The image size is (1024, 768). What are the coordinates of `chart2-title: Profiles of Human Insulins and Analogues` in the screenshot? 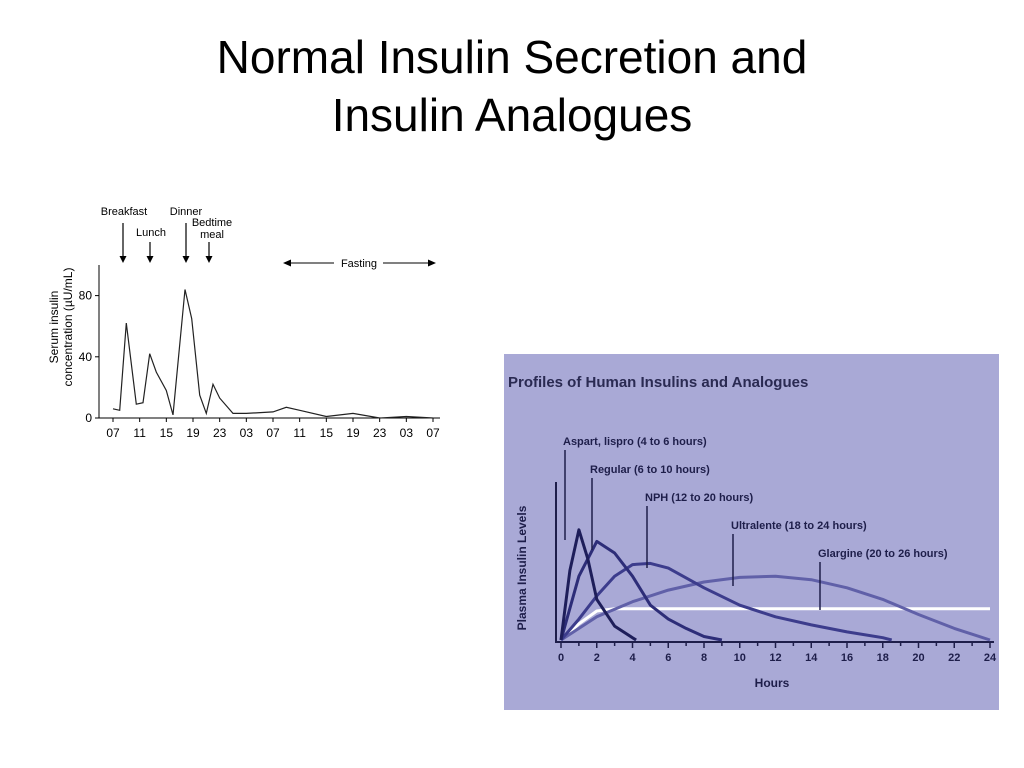 It's located at (658, 382).